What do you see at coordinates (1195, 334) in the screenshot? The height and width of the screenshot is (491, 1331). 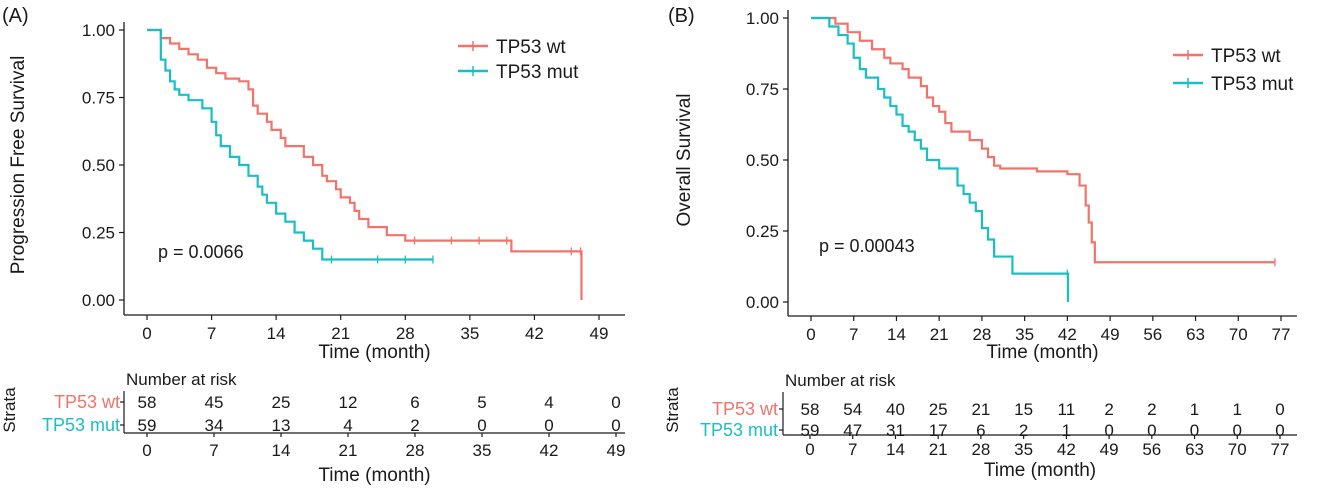 I see `x-tick-label: 63` at bounding box center [1195, 334].